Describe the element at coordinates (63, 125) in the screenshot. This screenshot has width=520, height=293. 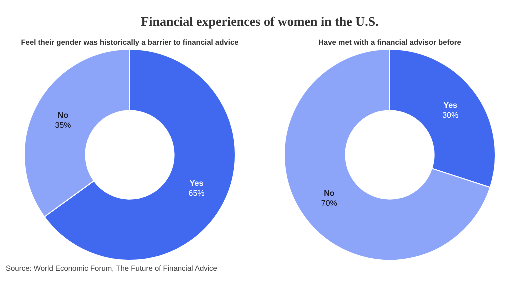
I see `data-label: 35%` at that location.